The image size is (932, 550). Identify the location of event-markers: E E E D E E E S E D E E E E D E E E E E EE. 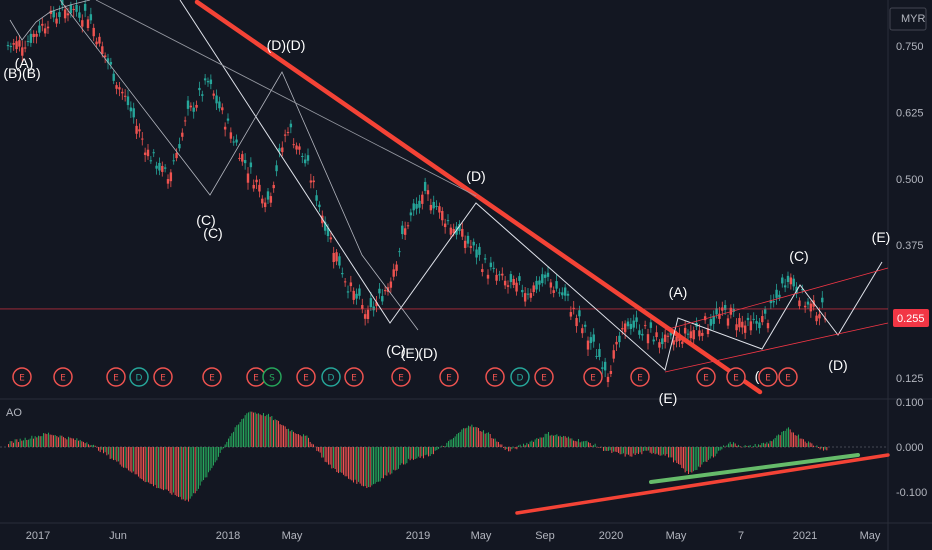
(405, 377).